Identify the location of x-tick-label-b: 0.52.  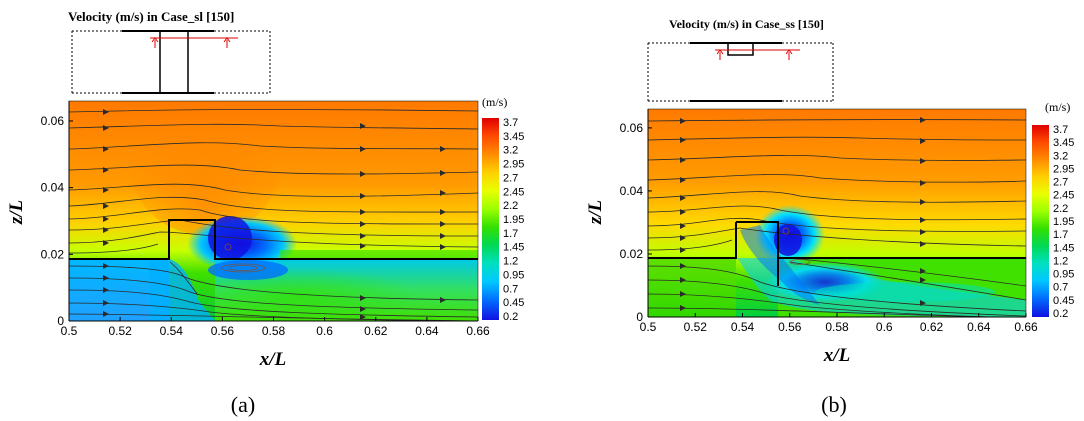
(696, 327).